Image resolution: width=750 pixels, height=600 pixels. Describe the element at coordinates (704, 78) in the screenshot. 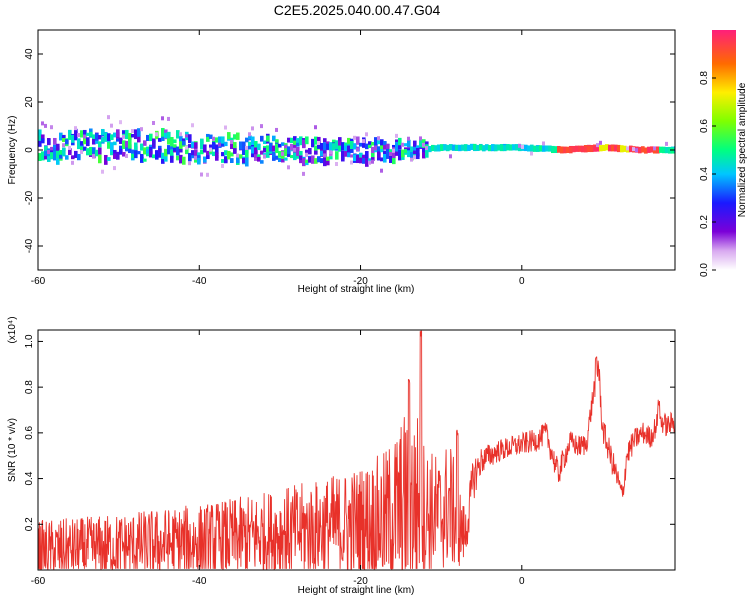

I see `colorbar-tick-label: 0.8` at that location.